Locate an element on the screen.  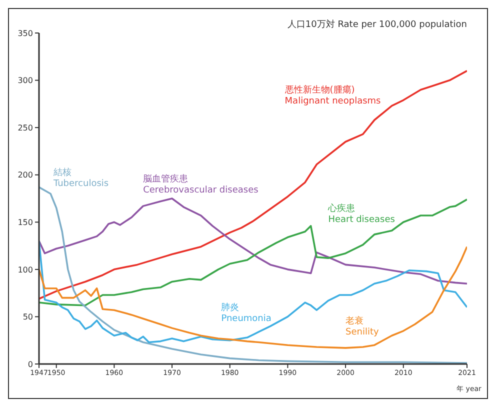
y-tick-label: 300 is located at coordinates (25, 81).